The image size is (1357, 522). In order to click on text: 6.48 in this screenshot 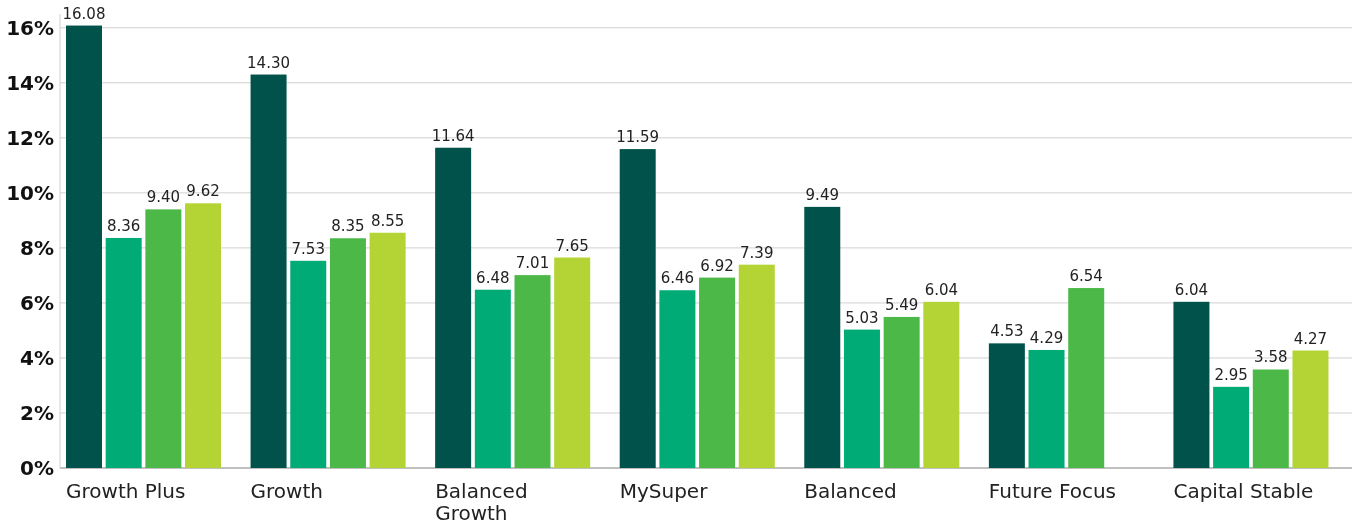, I will do `click(493, 277)`.